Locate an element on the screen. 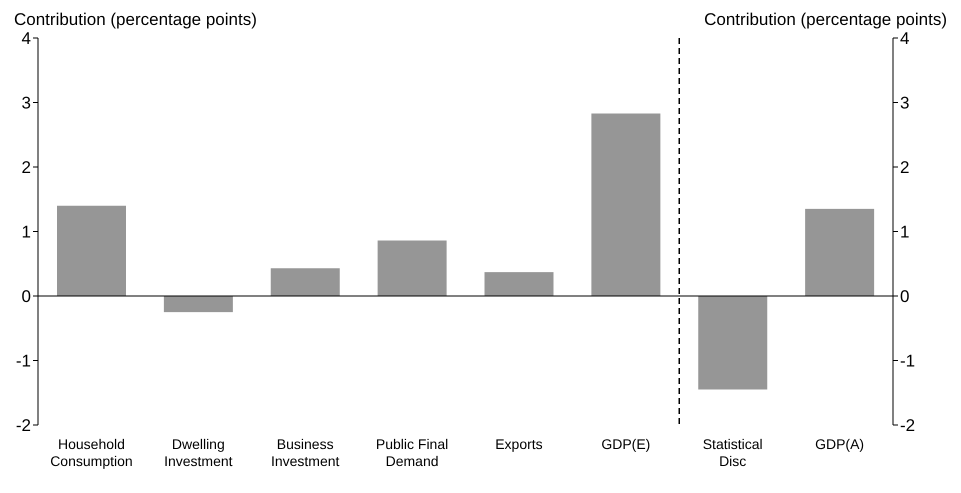 Image resolution: width=961 pixels, height=493 pixels. y2-tick-label: 4 is located at coordinates (905, 38).